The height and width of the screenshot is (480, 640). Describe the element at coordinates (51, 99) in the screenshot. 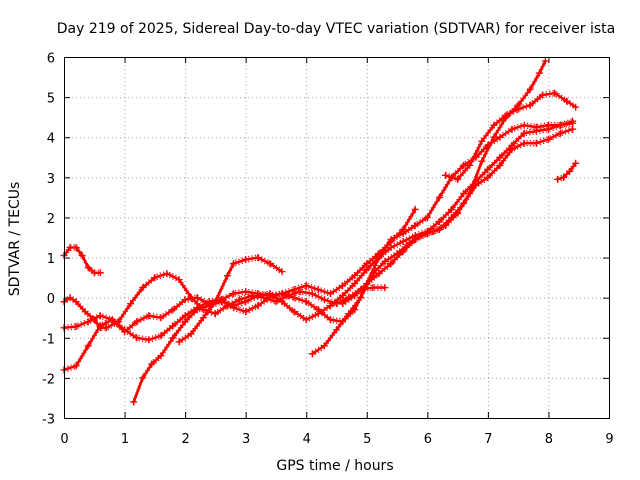

I see `y-tick-label: 5` at that location.